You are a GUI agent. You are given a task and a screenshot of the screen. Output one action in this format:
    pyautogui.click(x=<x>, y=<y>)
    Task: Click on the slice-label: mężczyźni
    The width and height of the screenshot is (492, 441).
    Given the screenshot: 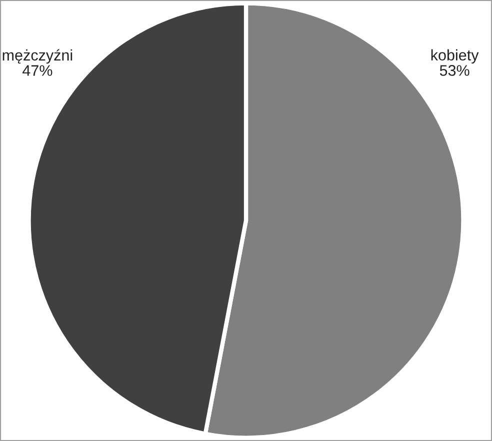 What is the action you would take?
    pyautogui.click(x=37, y=56)
    